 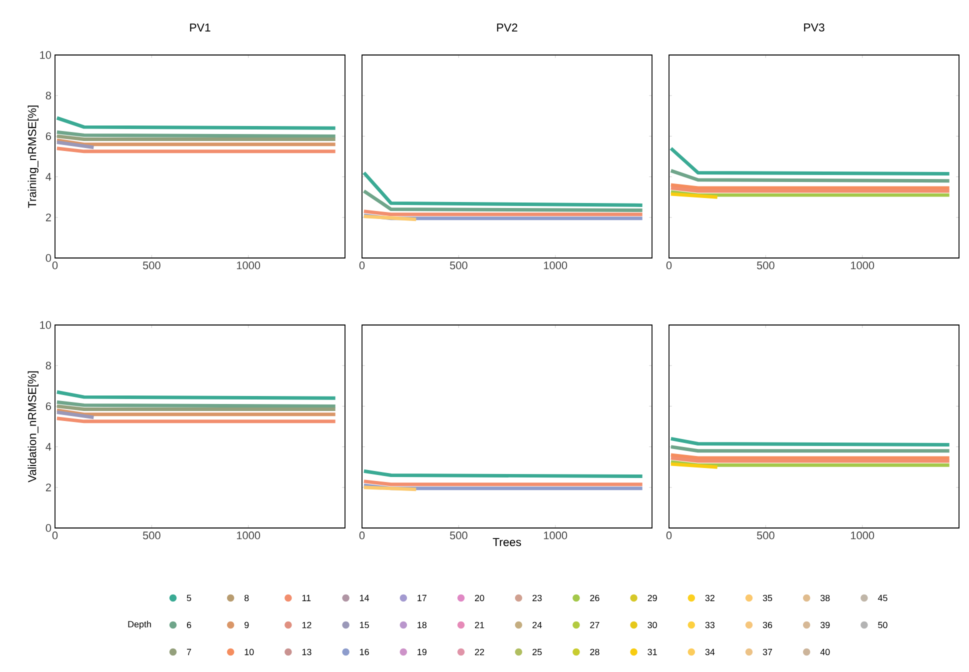 What do you see at coordinates (422, 625) in the screenshot?
I see `legend-label: 18` at bounding box center [422, 625].